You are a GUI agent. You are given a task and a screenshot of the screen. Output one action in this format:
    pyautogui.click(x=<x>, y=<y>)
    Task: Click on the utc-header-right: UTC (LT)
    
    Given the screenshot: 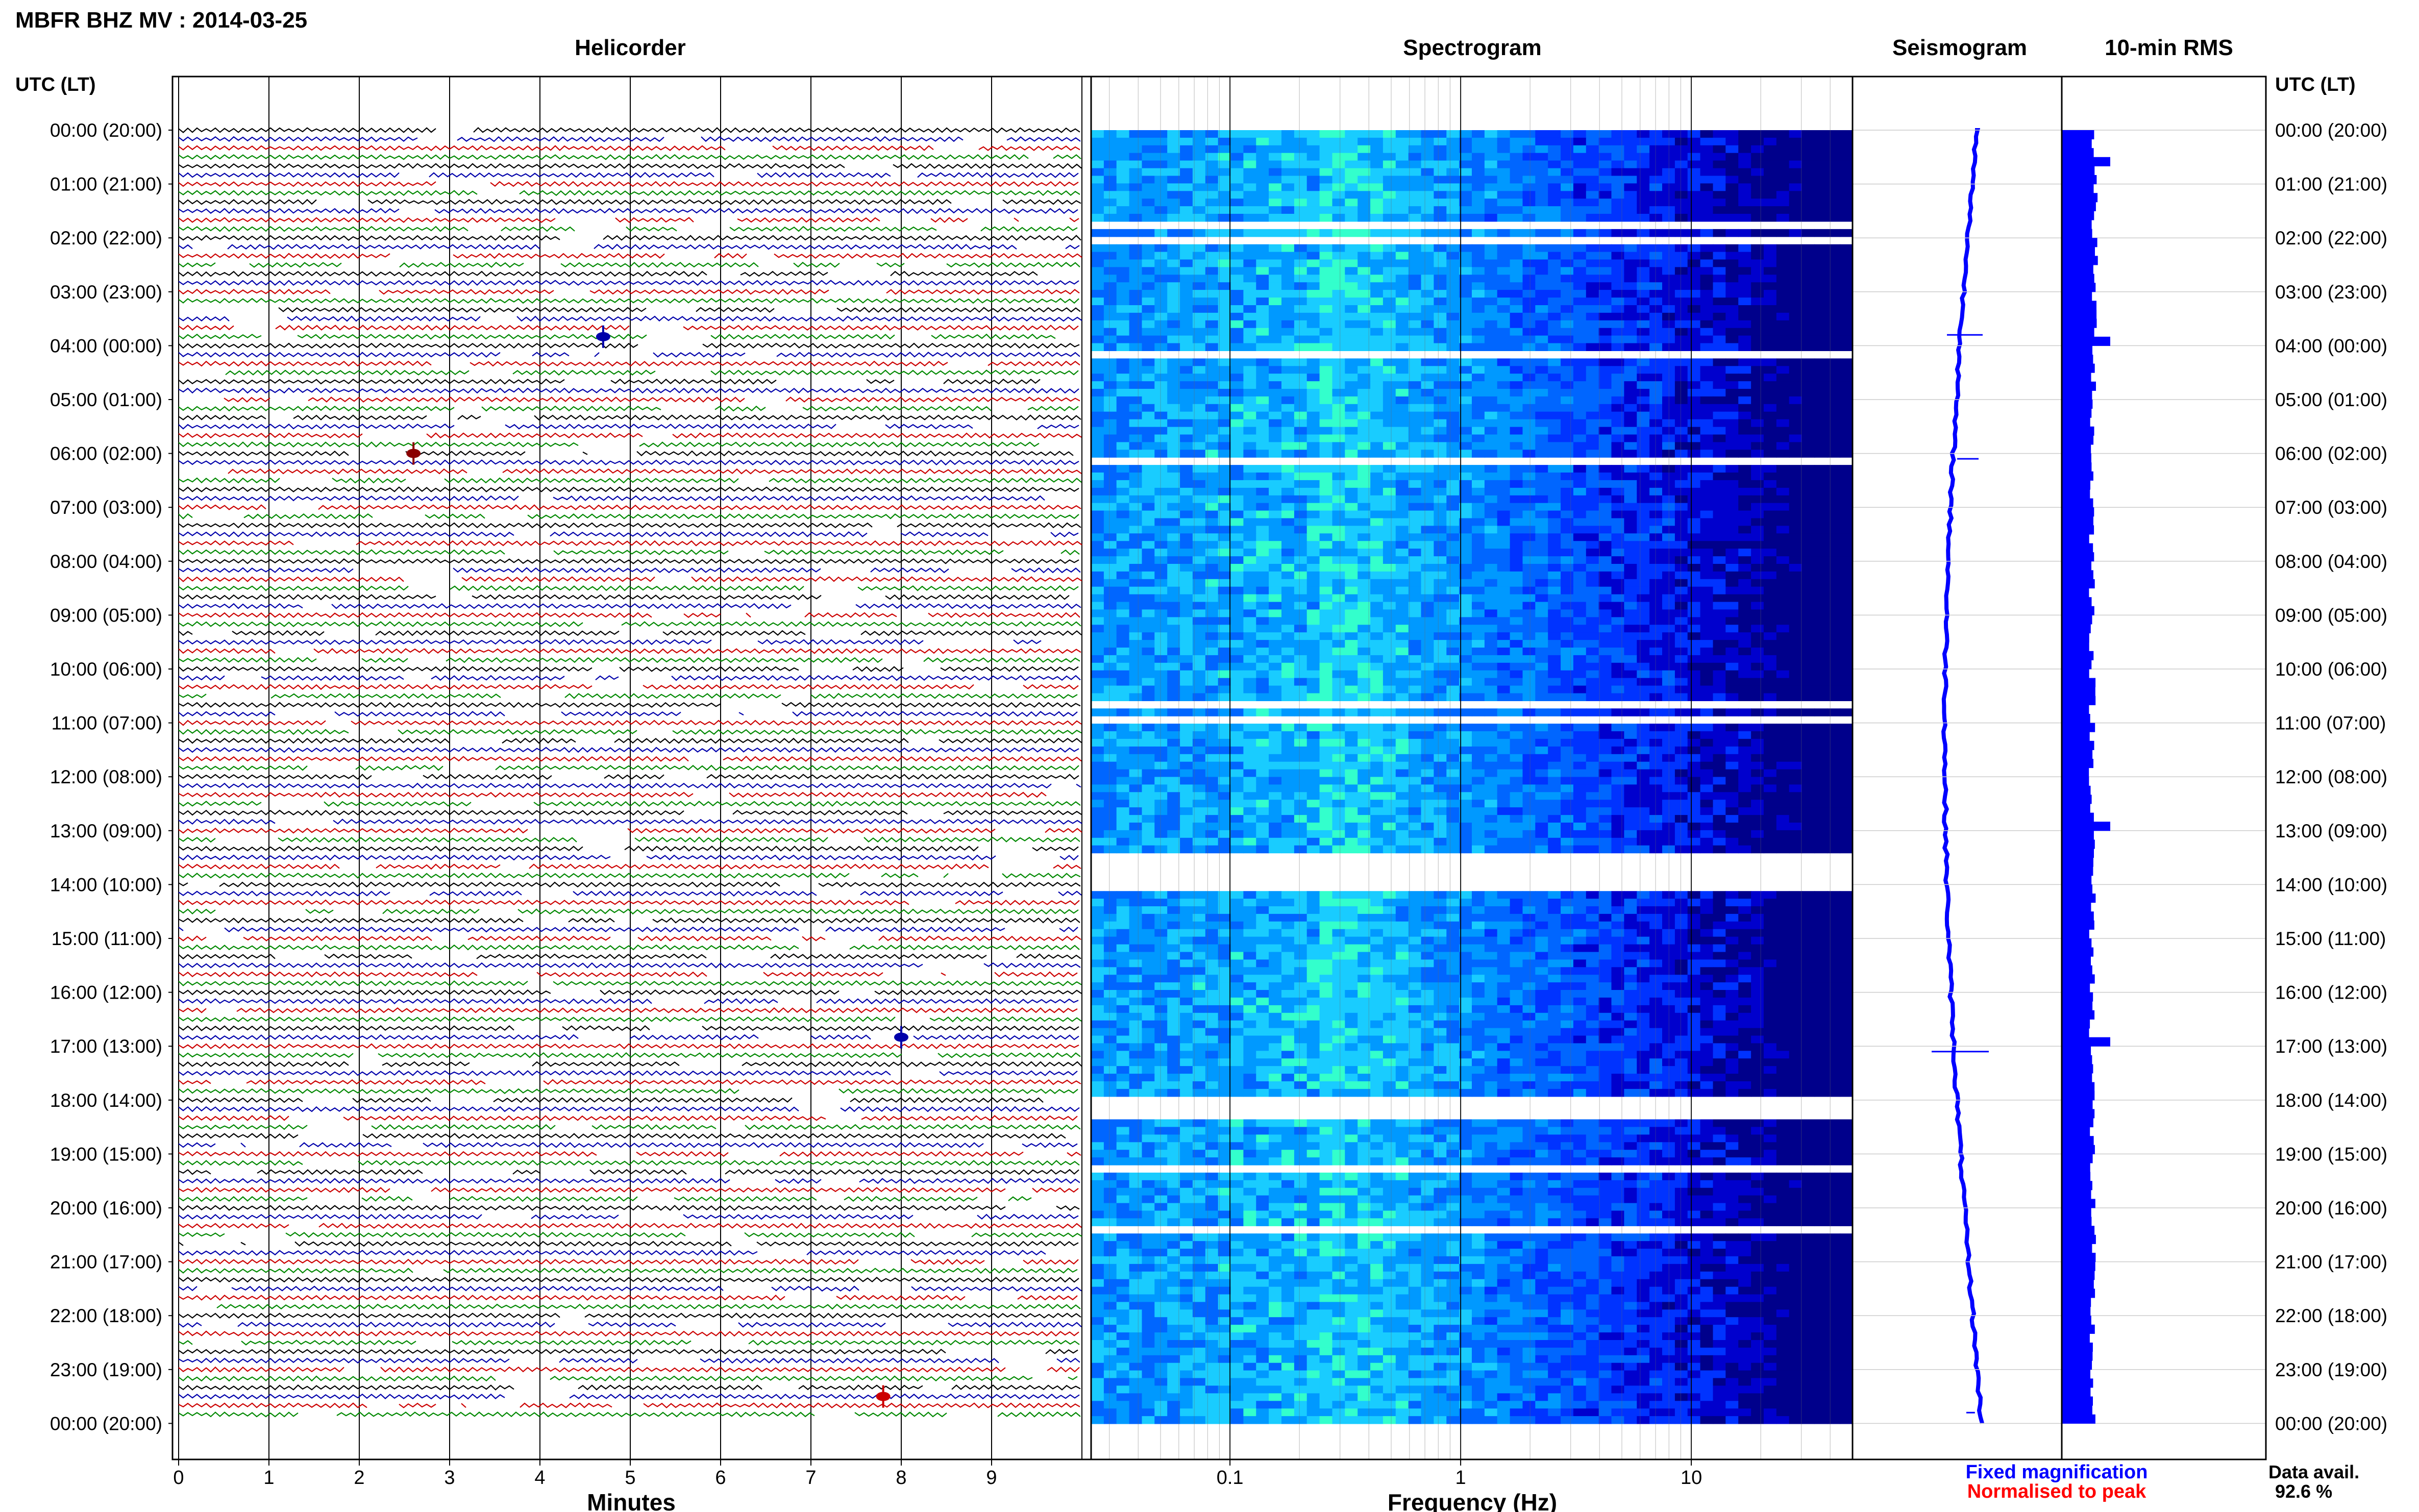 What is the action you would take?
    pyautogui.click(x=2315, y=84)
    